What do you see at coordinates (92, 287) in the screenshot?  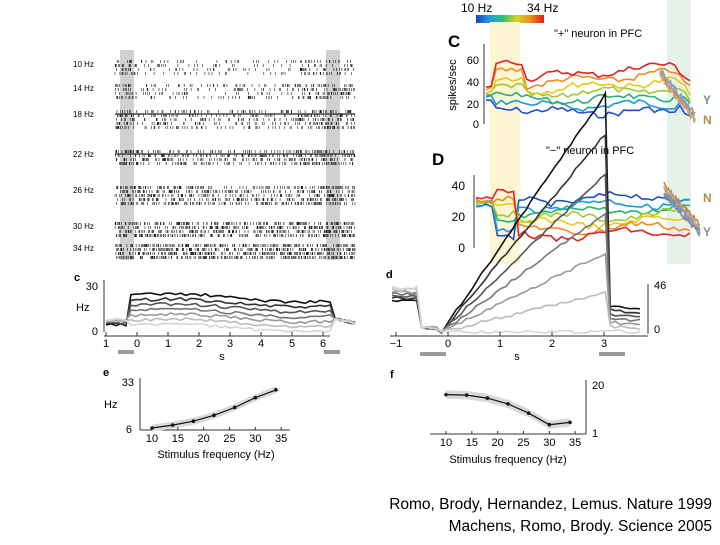 I see `panel-c-ytick: 30` at bounding box center [92, 287].